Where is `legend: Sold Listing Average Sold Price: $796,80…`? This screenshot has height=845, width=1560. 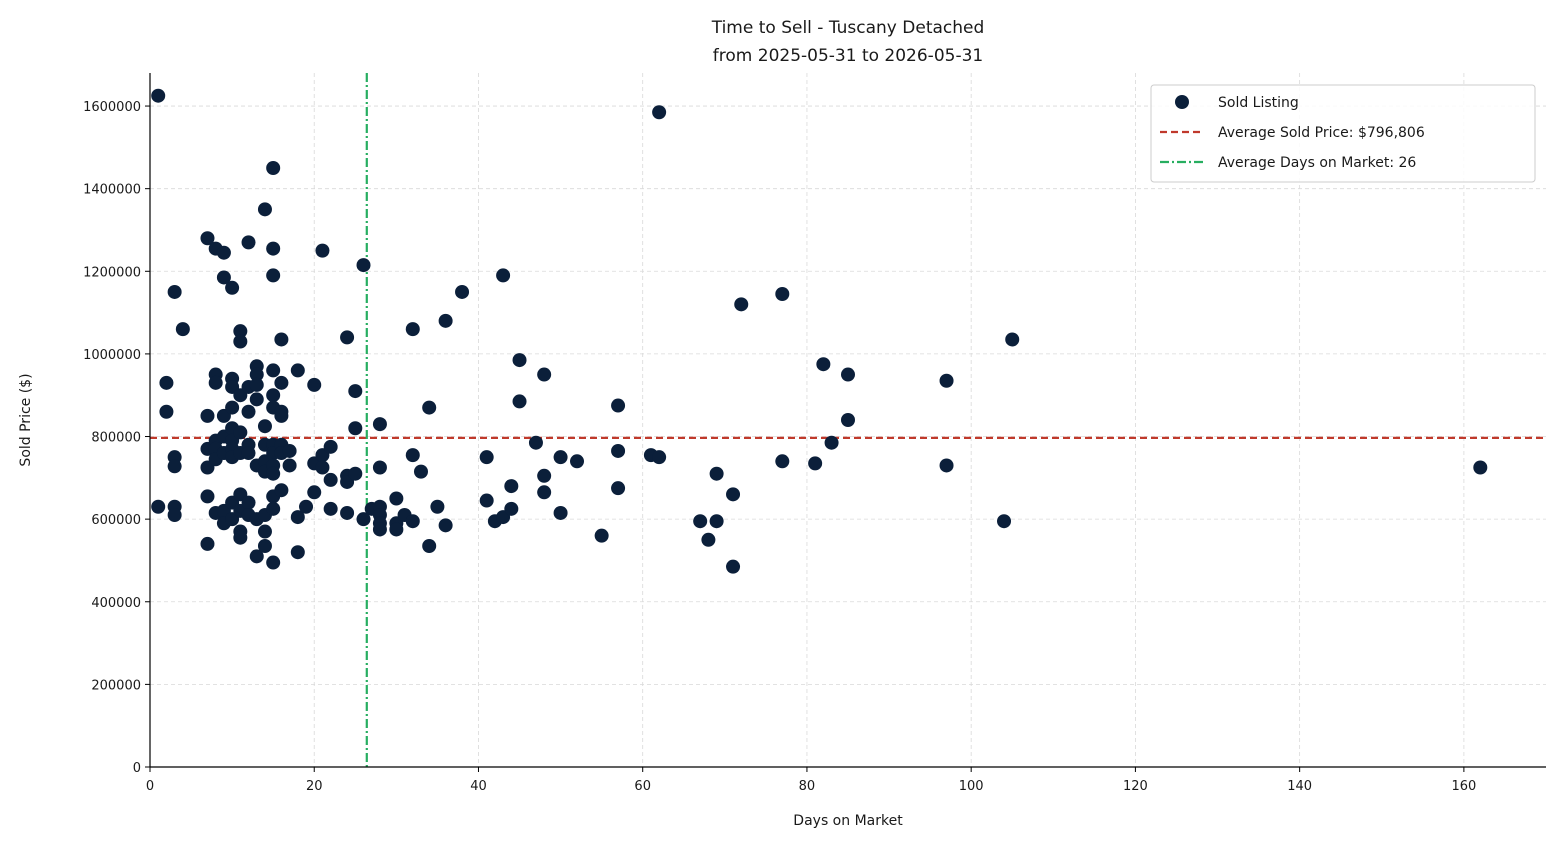
legend: Sold Listing Average Sold Price: $796,80… is located at coordinates (1343, 133).